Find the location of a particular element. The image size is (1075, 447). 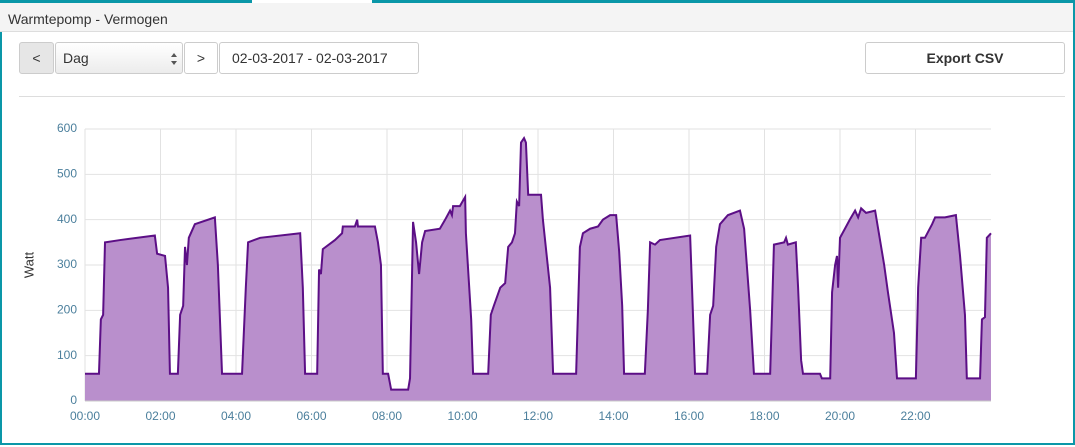

x-tick-label: 12:00 is located at coordinates (538, 416).